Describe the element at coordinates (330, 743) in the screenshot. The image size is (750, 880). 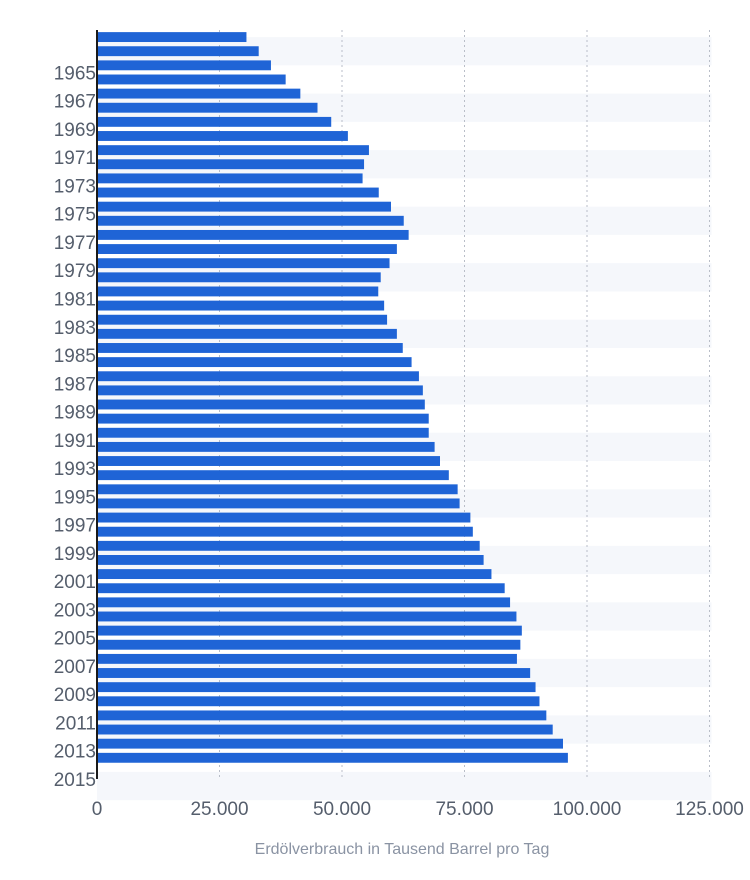
I see `bar-2013` at that location.